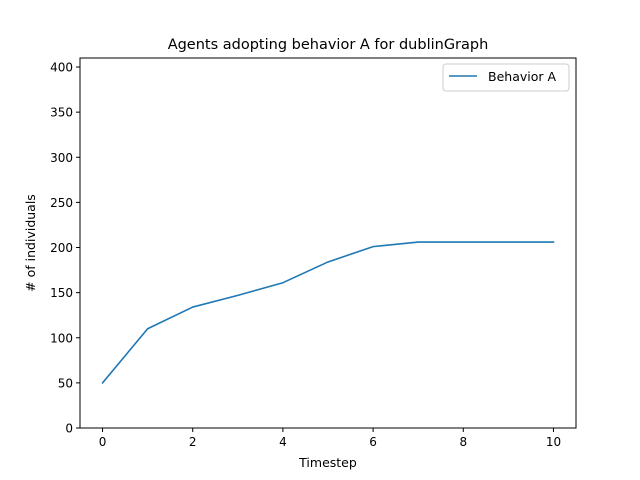  I want to click on legend-label-behavior-a: Behavior A, so click(522, 76).